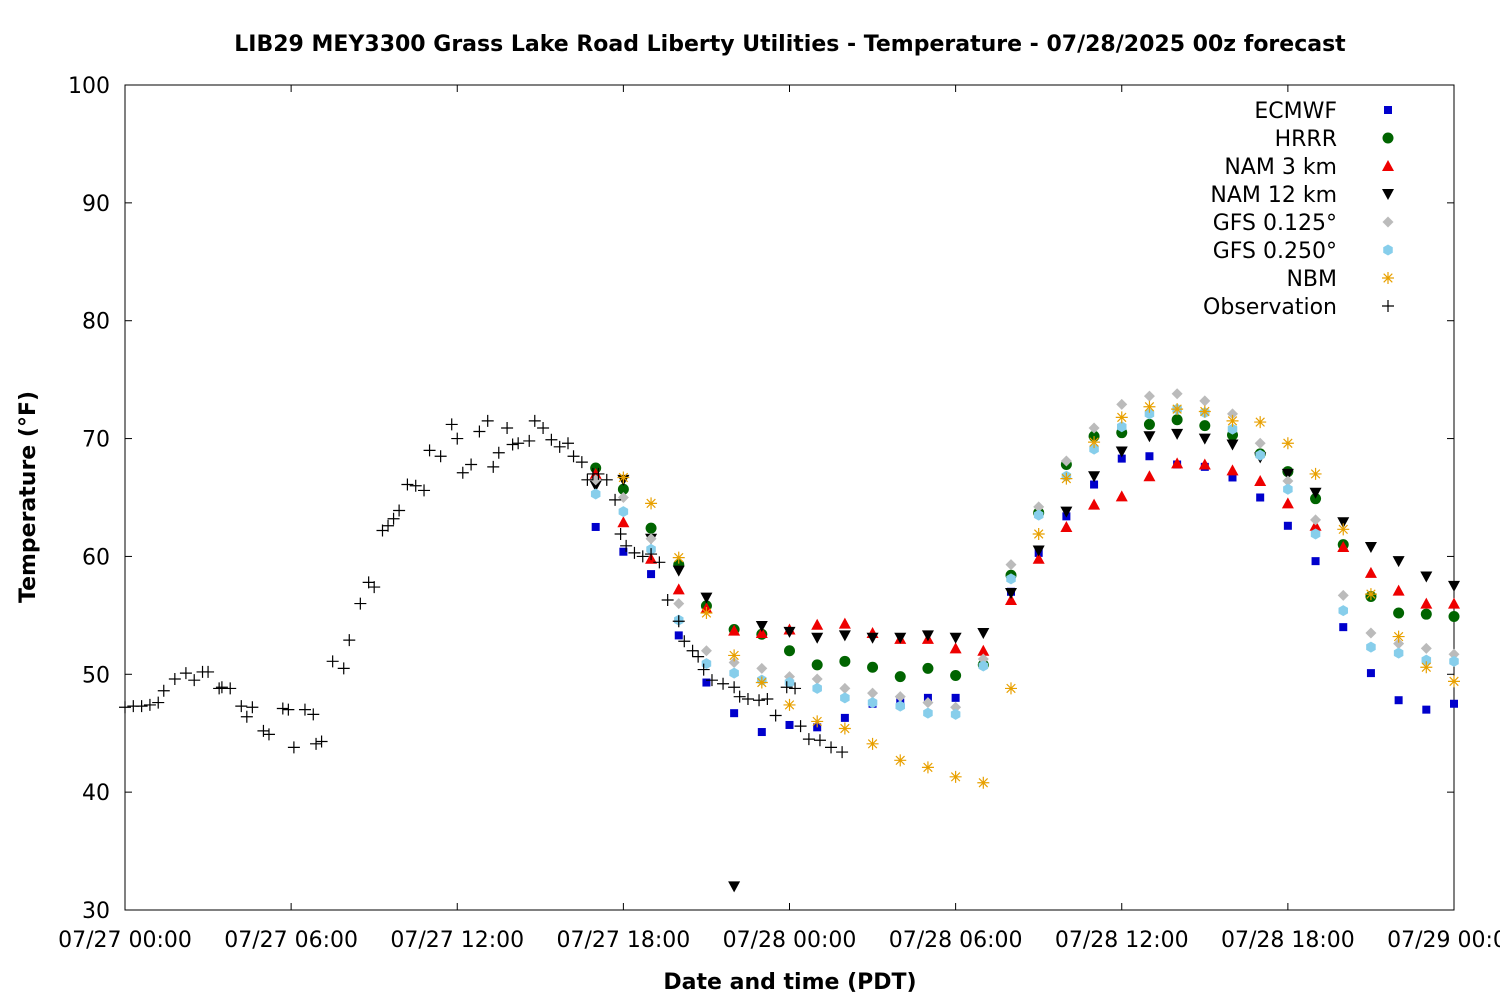  Describe the element at coordinates (1288, 940) in the screenshot. I see `x-tick-label: 07/28 18:00` at that location.